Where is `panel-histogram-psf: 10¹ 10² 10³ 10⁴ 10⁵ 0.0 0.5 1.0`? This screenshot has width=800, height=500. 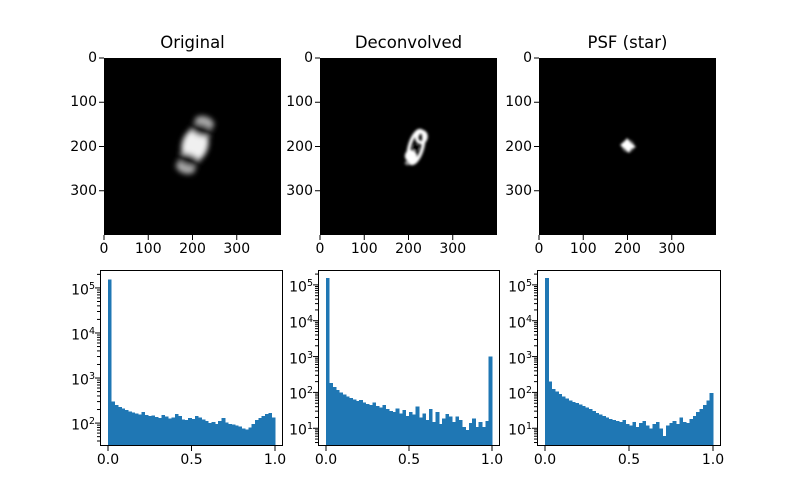
panel-histogram-psf: 10¹ 10² 10³ 10⁴ 10⁵ 0.0 0.5 1.0 is located at coordinates (616, 369).